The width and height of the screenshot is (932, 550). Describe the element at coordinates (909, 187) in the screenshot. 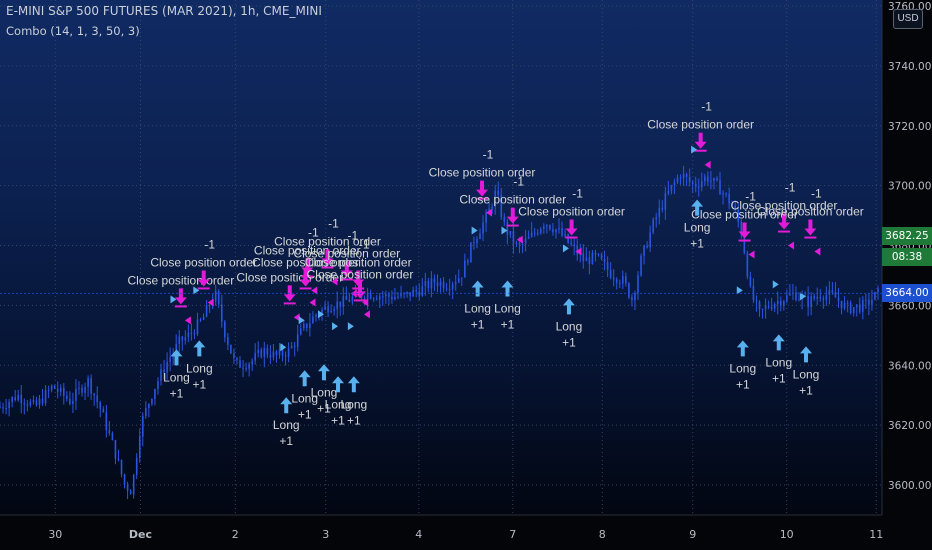

I see `y-tick-label: 3700.00` at that location.